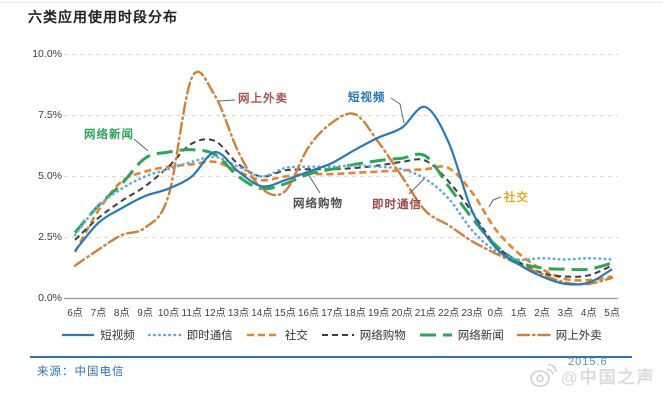 The height and width of the screenshot is (406, 663). What do you see at coordinates (109, 135) in the screenshot?
I see `annotation-online-news: 网络新闻` at bounding box center [109, 135].